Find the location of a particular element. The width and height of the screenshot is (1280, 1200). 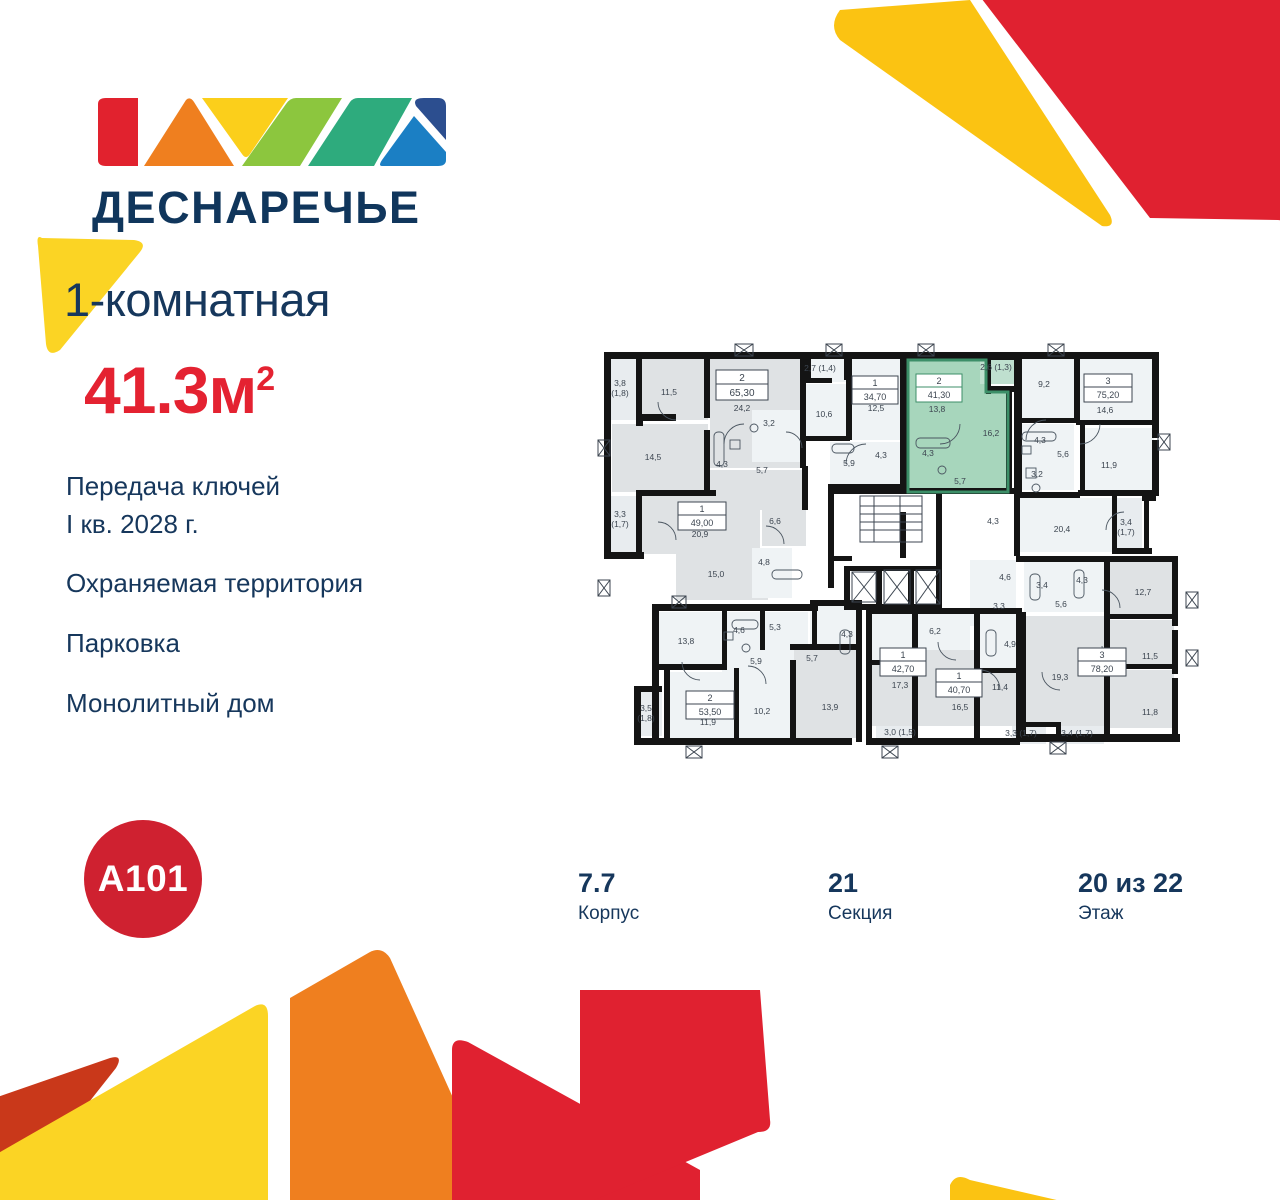

unit-label: 1 34,70 is located at coordinates (875, 390).